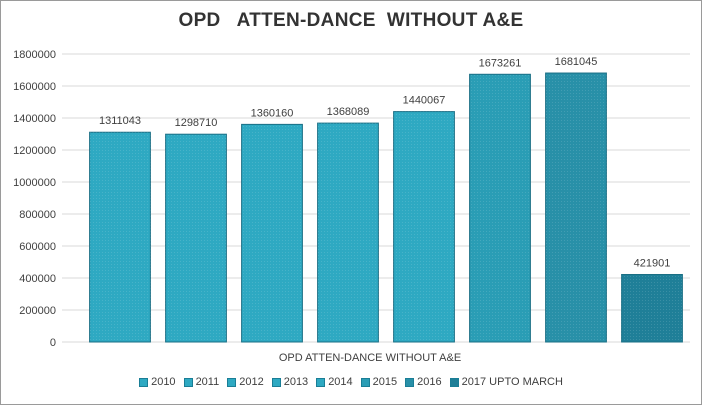  I want to click on y-tick-label: 400000, so click(37, 279).